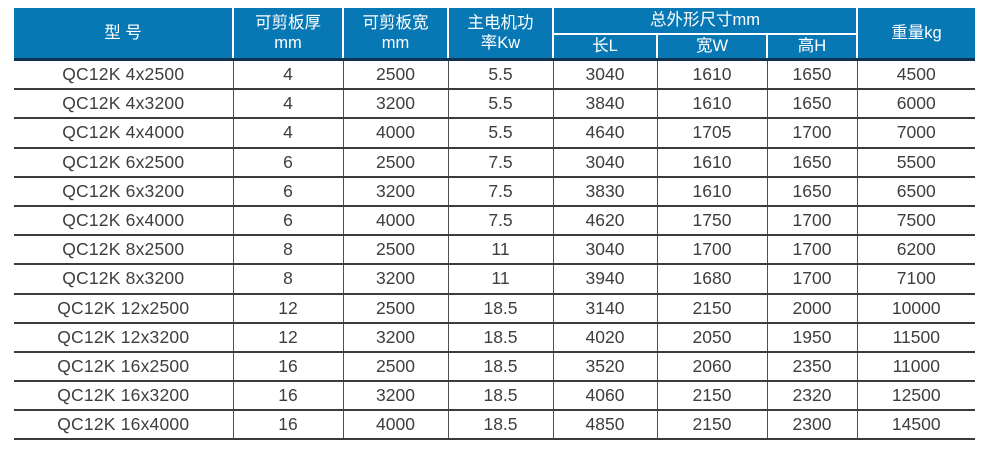 Image resolution: width=992 pixels, height=450 pixels. I want to click on header-thickness: 可剪板厚 mm, so click(287, 34).